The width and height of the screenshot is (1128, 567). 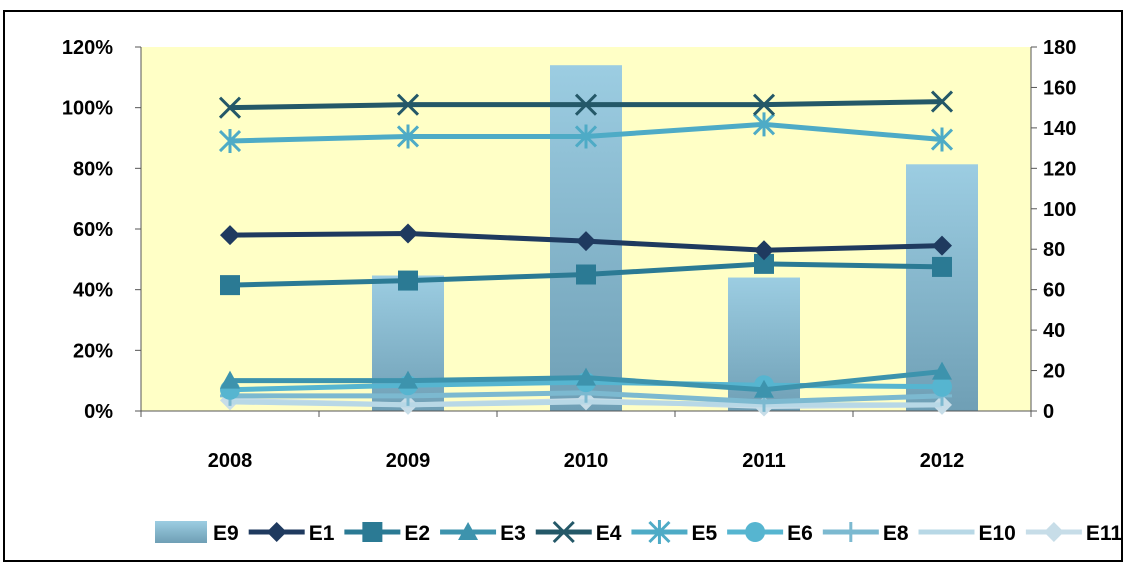 What do you see at coordinates (98, 412) in the screenshot?
I see `left-tick-label: 0%` at bounding box center [98, 412].